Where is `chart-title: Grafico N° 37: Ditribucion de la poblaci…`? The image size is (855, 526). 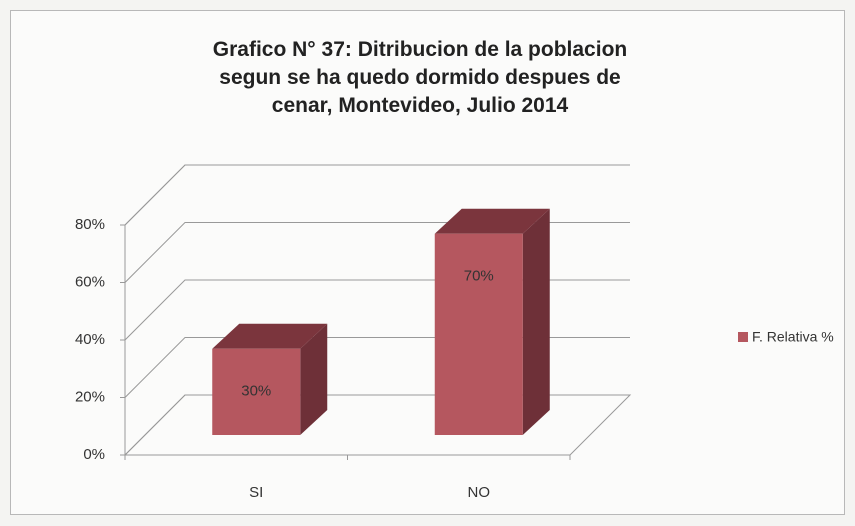 chart-title: Grafico N° 37: Ditribucion de la poblaci… is located at coordinates (420, 77).